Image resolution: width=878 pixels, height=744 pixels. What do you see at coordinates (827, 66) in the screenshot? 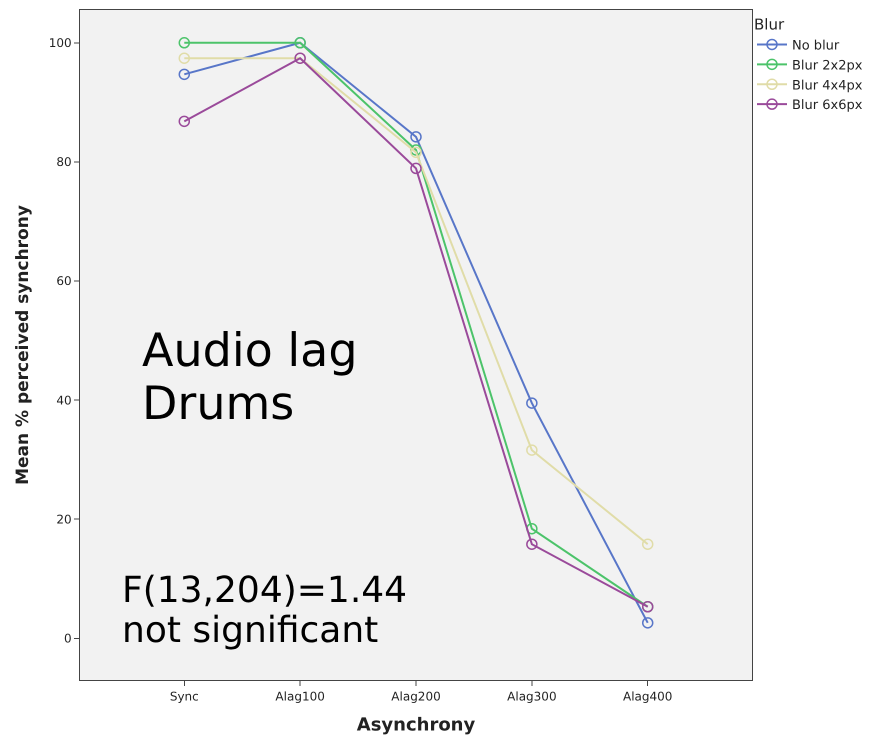
I see `legend-label: Blur 2x2px` at bounding box center [827, 66].